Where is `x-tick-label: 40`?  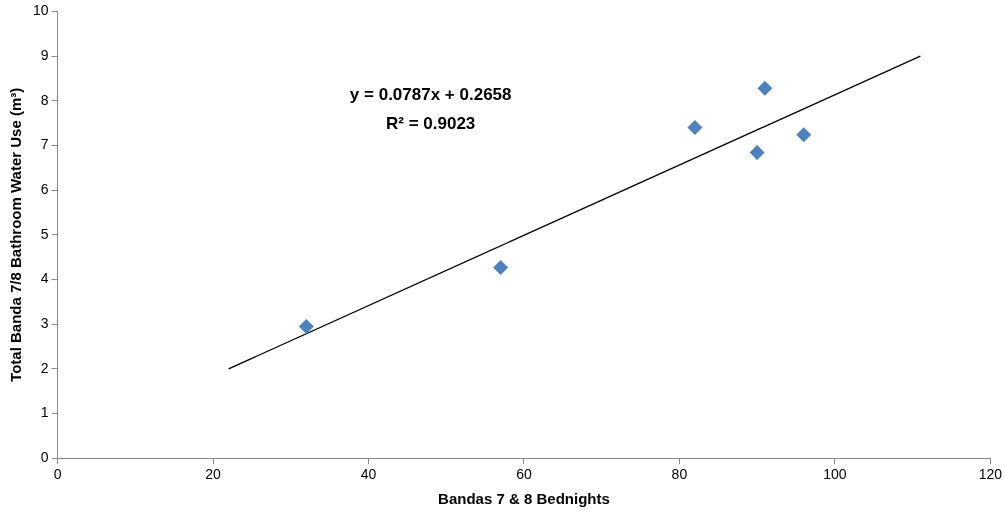 x-tick-label: 40 is located at coordinates (368, 474).